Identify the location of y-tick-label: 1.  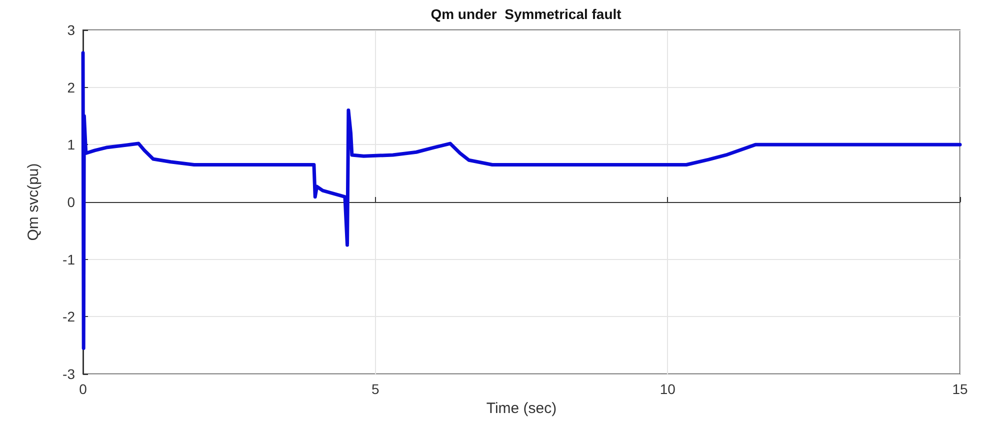
(71, 144).